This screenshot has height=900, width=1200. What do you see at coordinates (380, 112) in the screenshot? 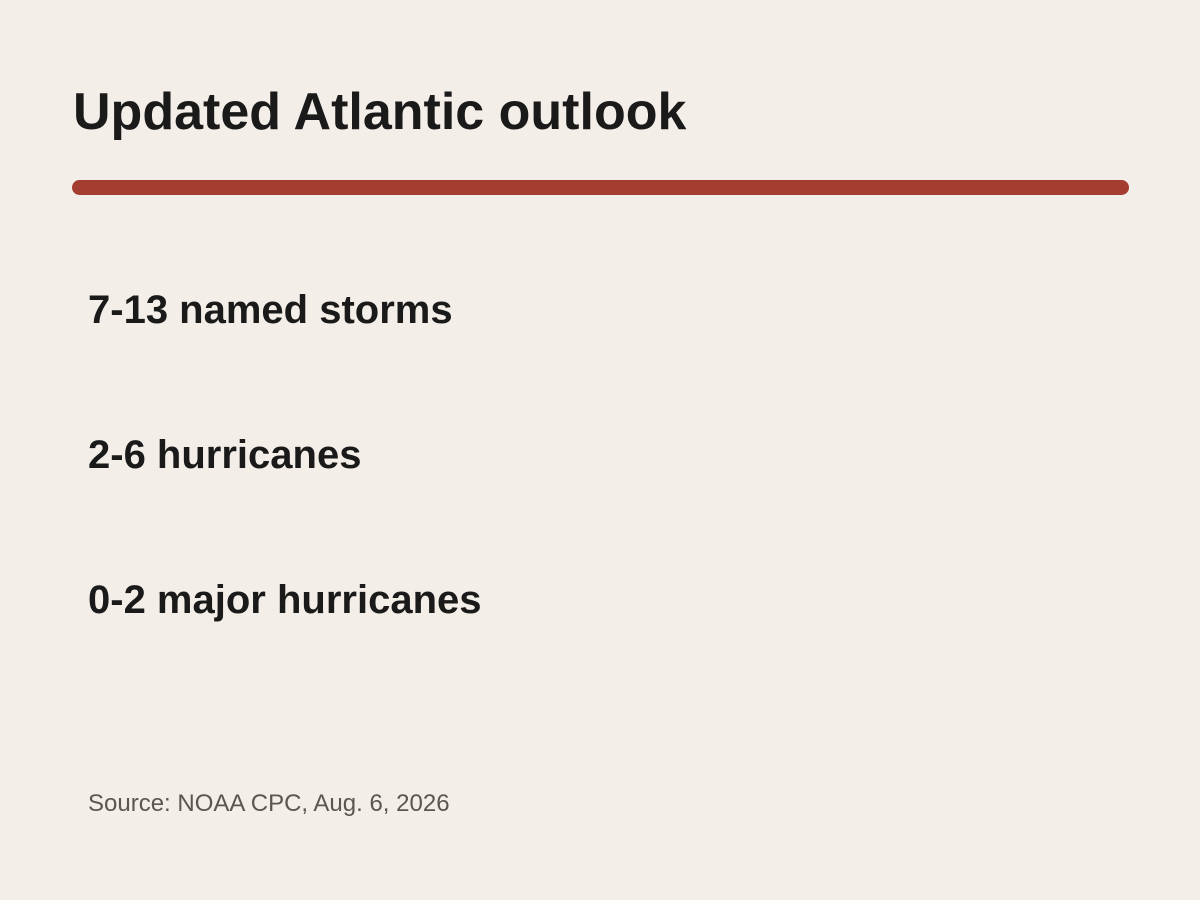
I see `slide-title: Updated Atlantic outlook` at bounding box center [380, 112].